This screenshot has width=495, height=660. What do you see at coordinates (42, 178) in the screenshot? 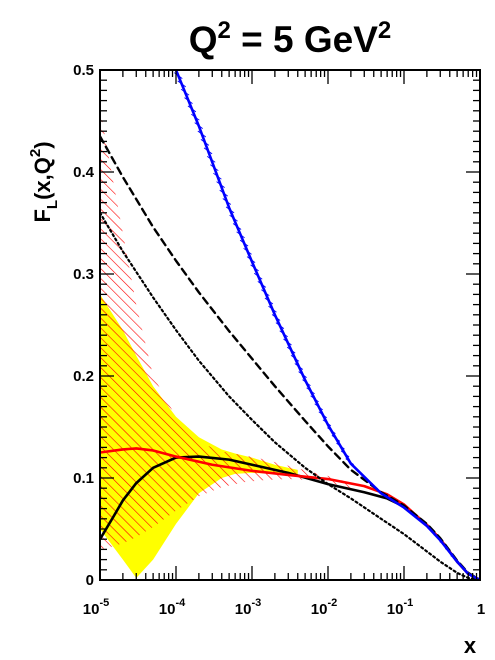
I see `ylabel-b: (x,Q` at bounding box center [42, 178].